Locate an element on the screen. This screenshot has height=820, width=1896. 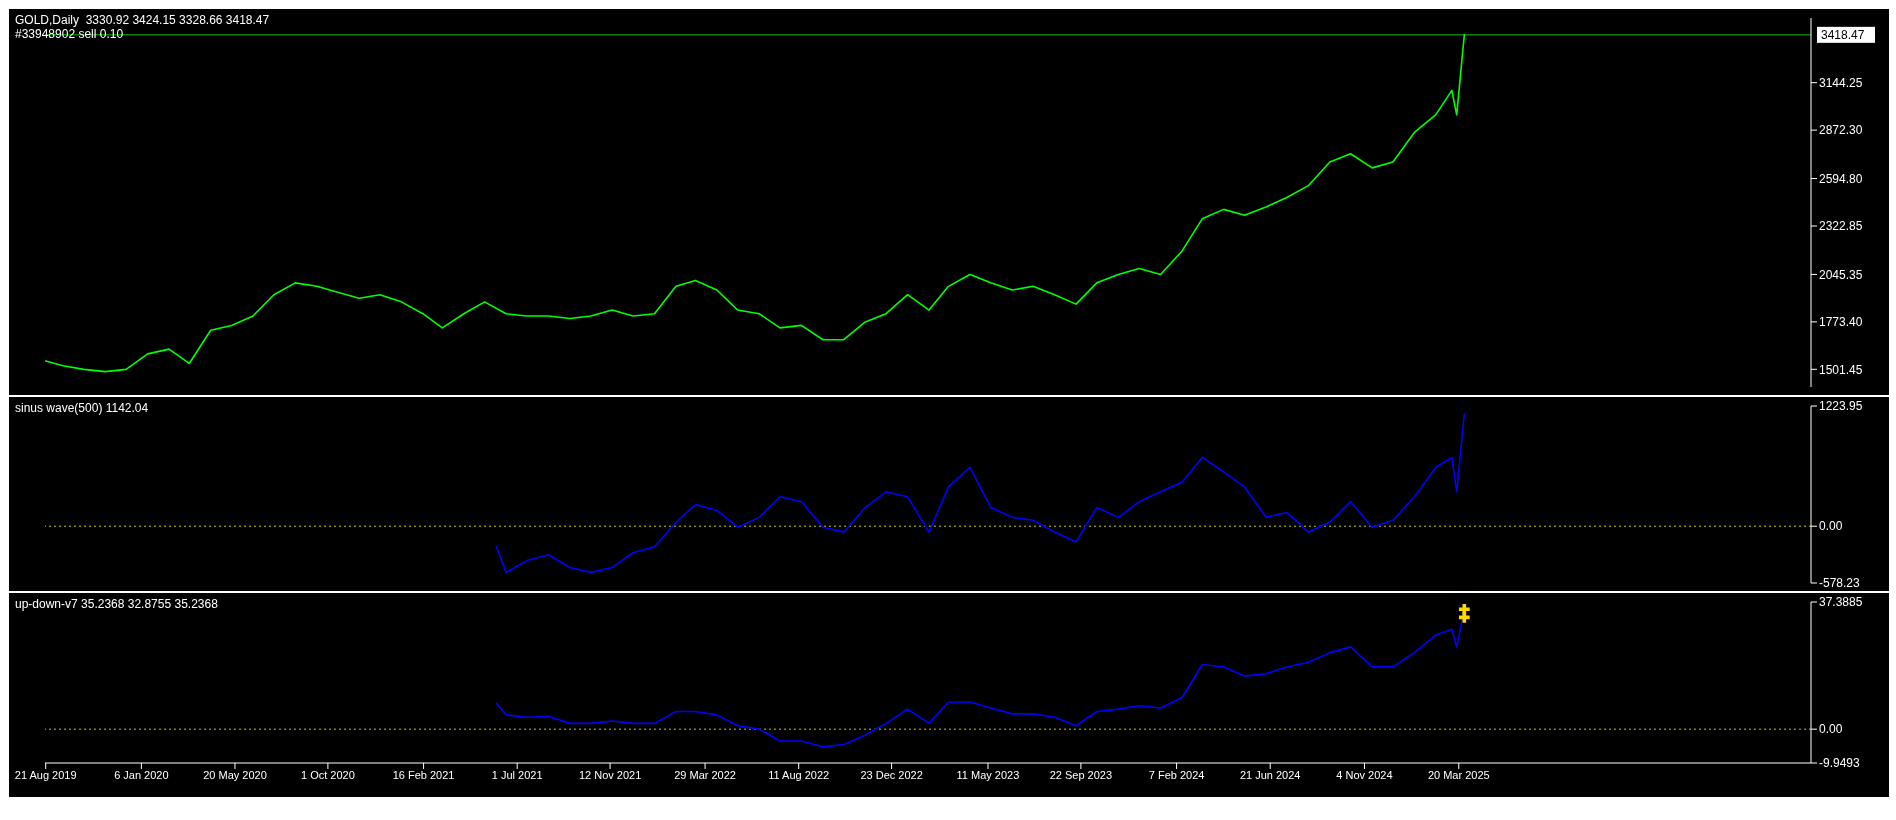
y-tick-label: 37.3885 is located at coordinates (1841, 602).